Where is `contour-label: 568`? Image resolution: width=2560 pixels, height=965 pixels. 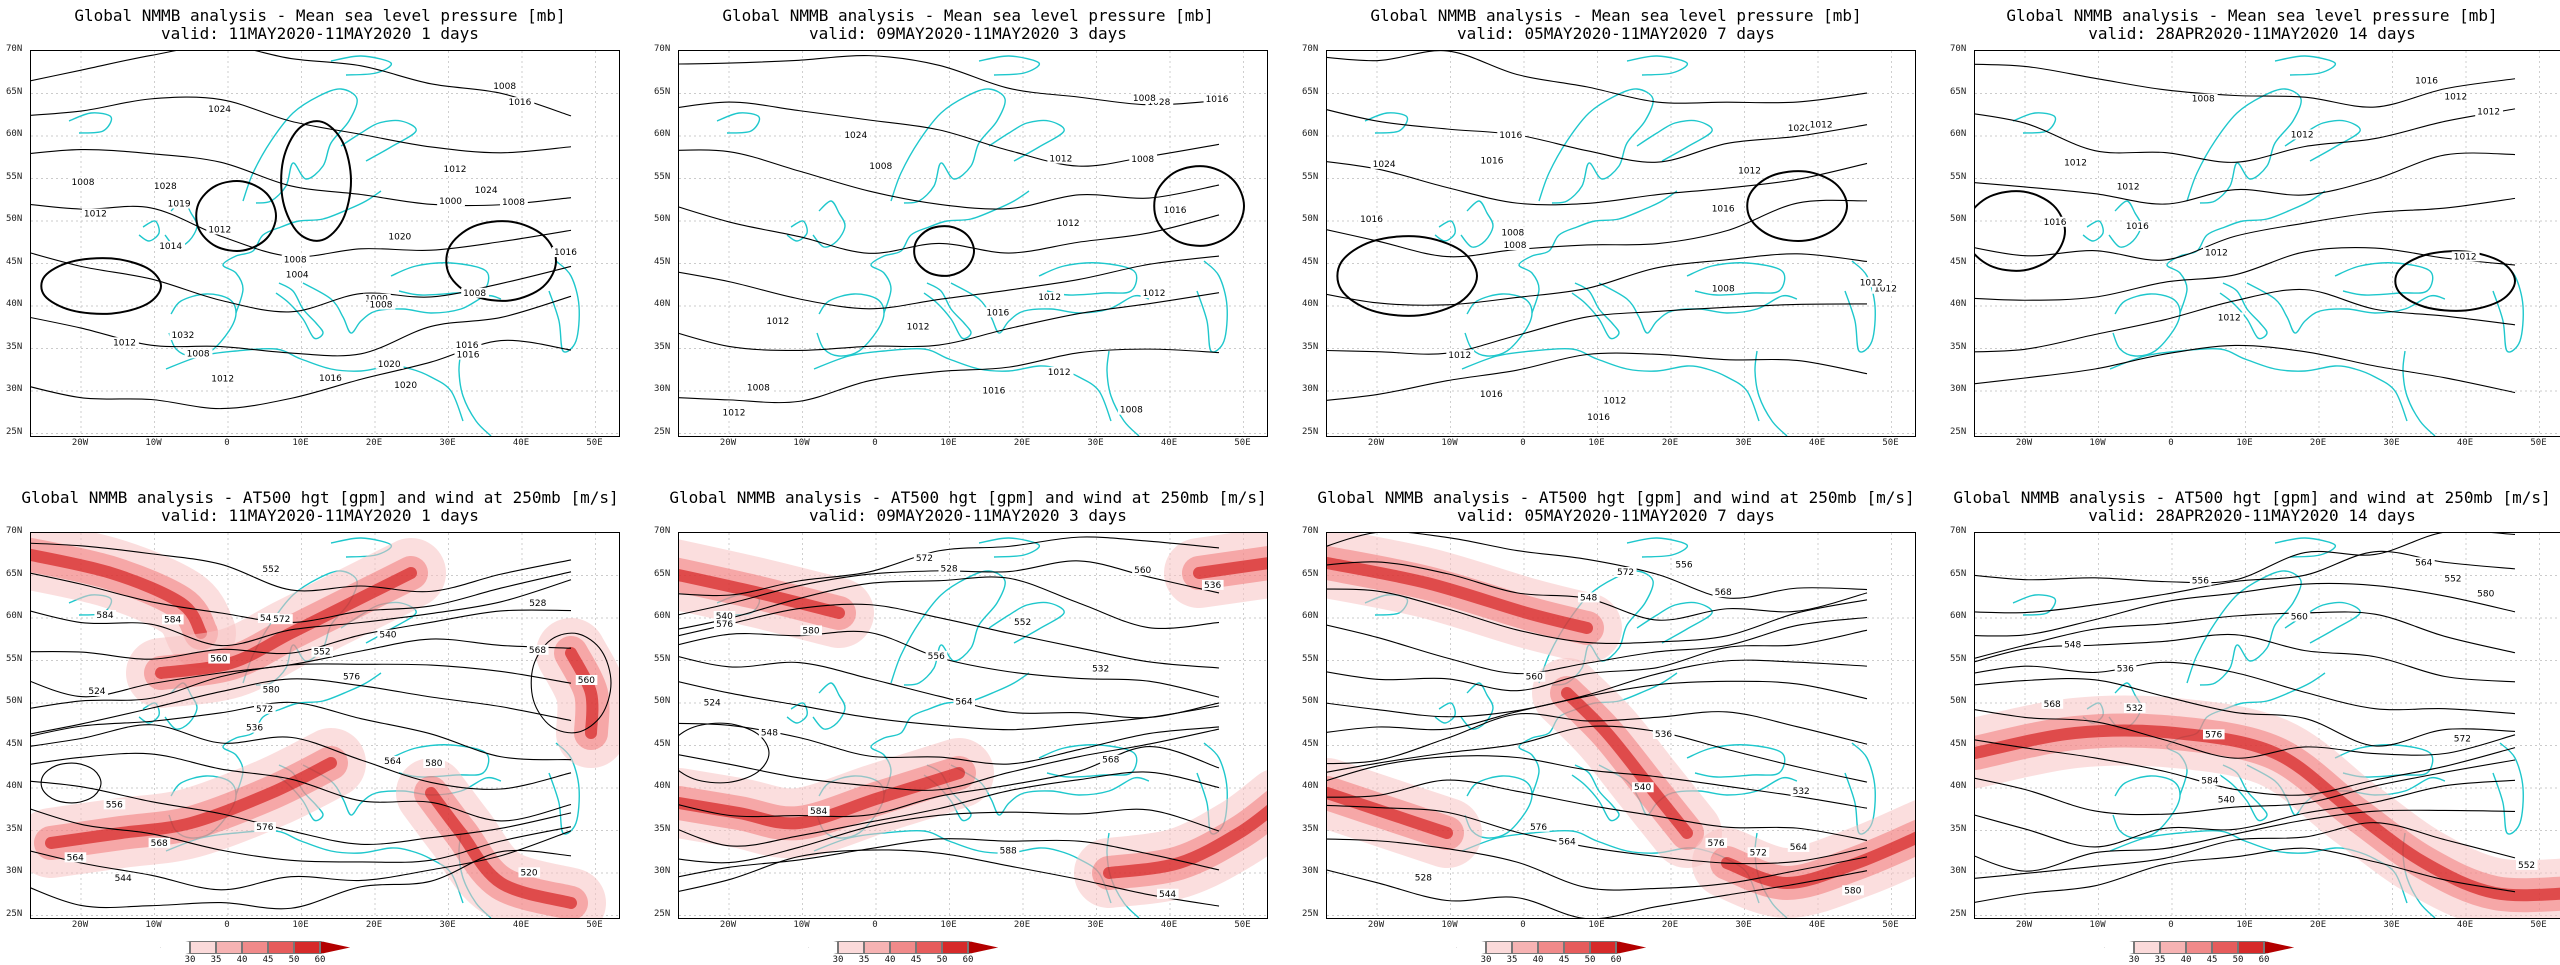
contour-label: 568 is located at coordinates (537, 651).